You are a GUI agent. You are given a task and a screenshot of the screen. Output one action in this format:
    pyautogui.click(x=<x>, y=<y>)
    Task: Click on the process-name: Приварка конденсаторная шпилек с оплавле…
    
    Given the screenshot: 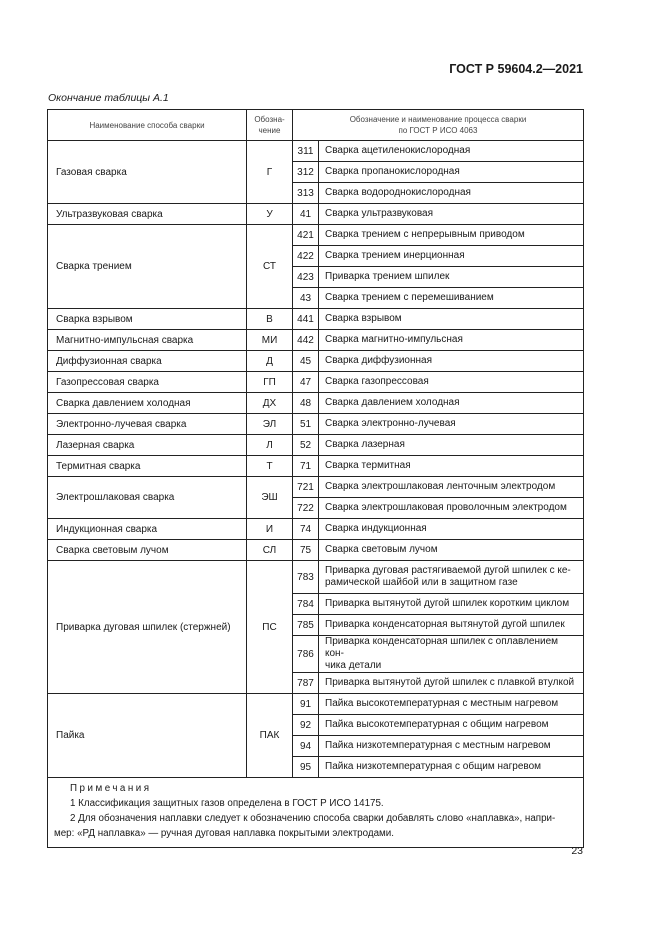 What is the action you would take?
    pyautogui.click(x=451, y=654)
    